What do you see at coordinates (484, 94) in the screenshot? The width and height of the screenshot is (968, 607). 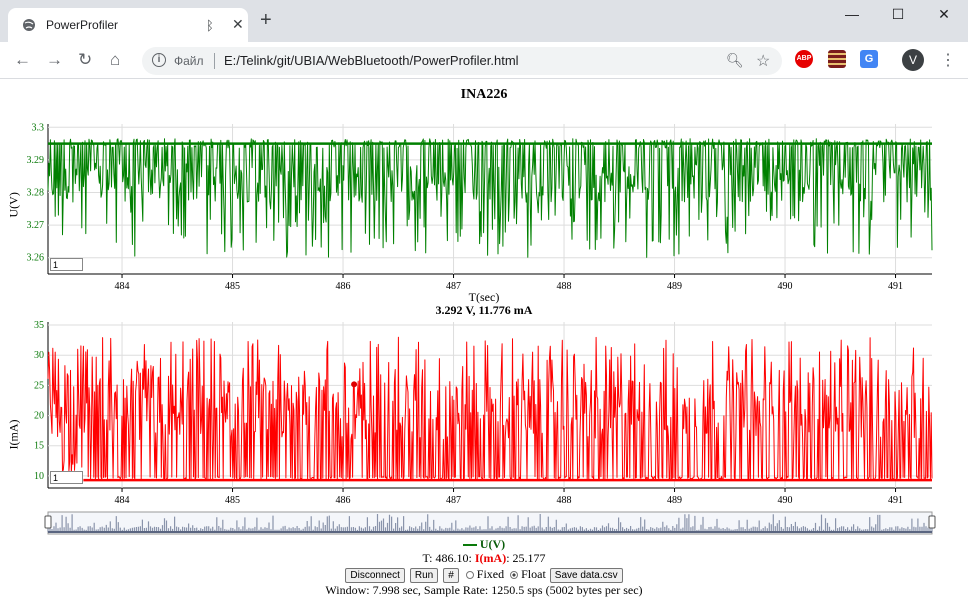 I see `page-title: INA226` at bounding box center [484, 94].